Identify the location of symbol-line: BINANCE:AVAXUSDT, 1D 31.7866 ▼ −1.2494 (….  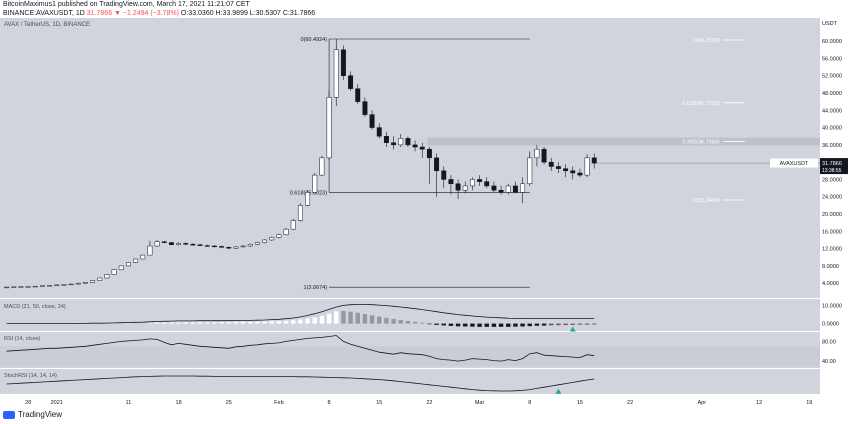
(159, 13).